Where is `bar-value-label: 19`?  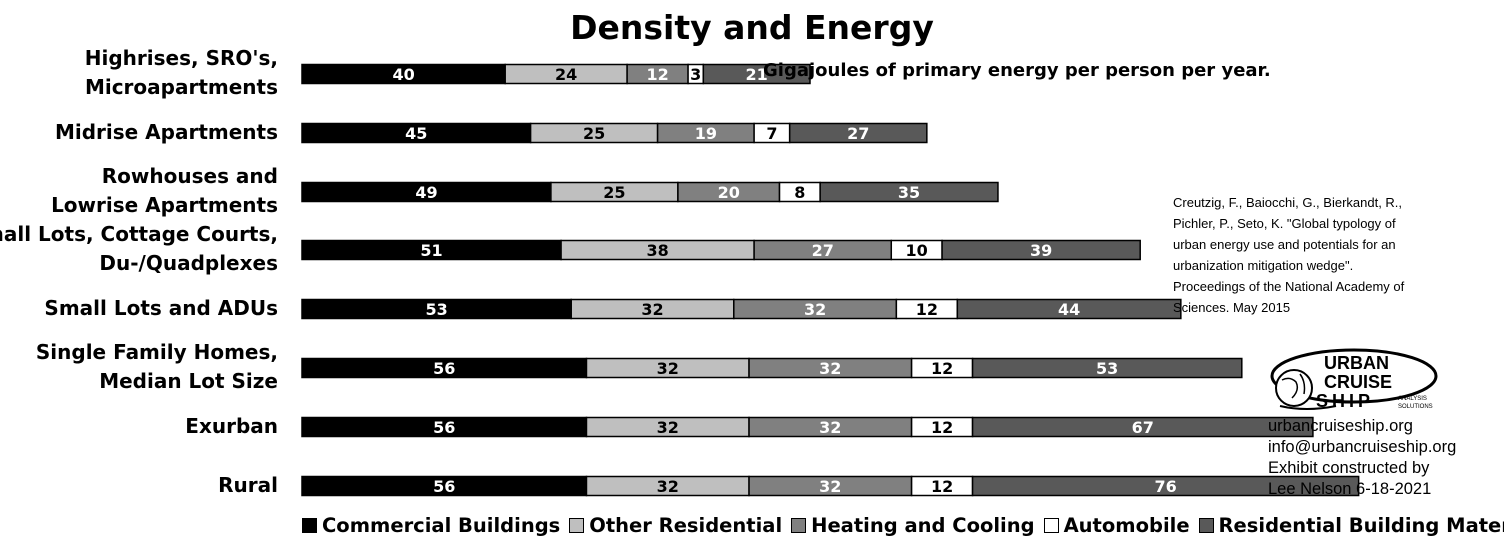
bar-value-label: 19 is located at coordinates (706, 133).